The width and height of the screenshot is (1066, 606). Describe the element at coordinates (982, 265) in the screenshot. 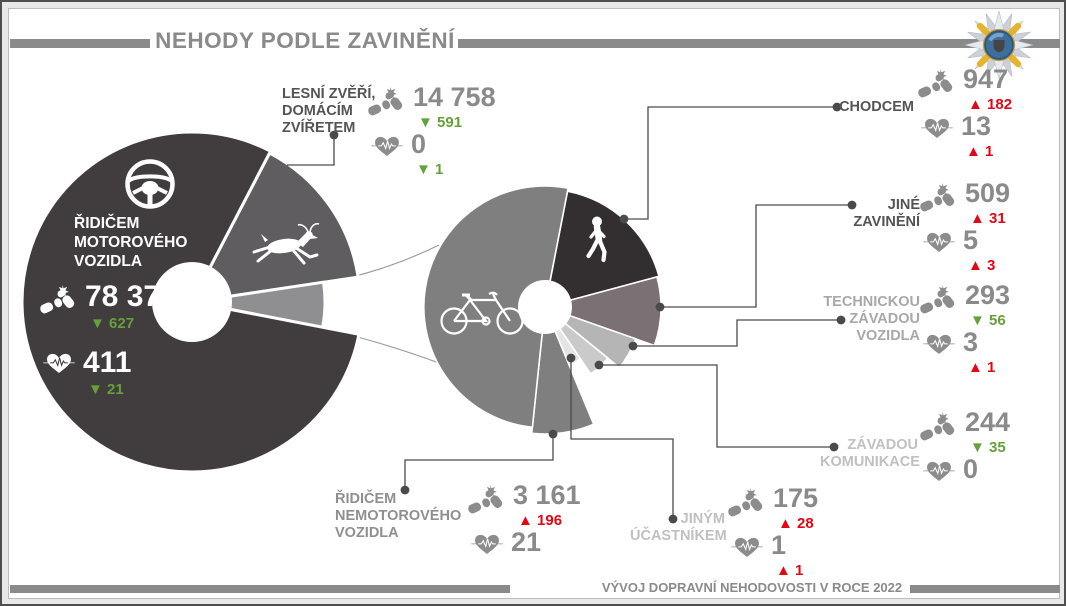

I see `deaths-delta: ▲ 3` at that location.